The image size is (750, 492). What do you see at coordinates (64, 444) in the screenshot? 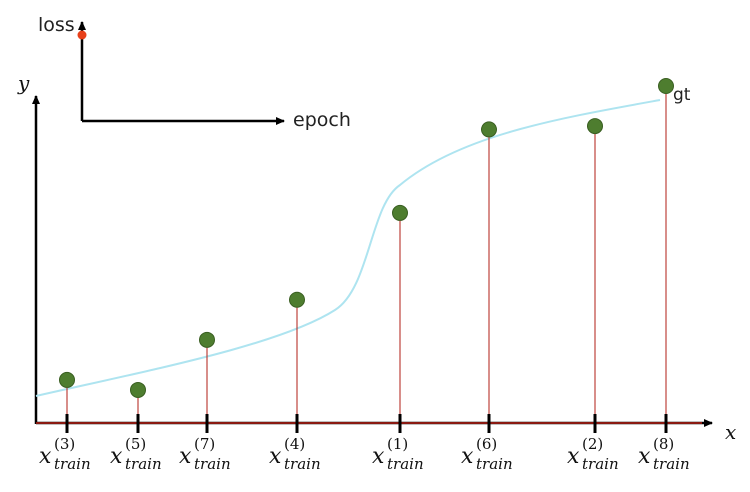
I see `sample-label-index: (3)` at bounding box center [64, 444].